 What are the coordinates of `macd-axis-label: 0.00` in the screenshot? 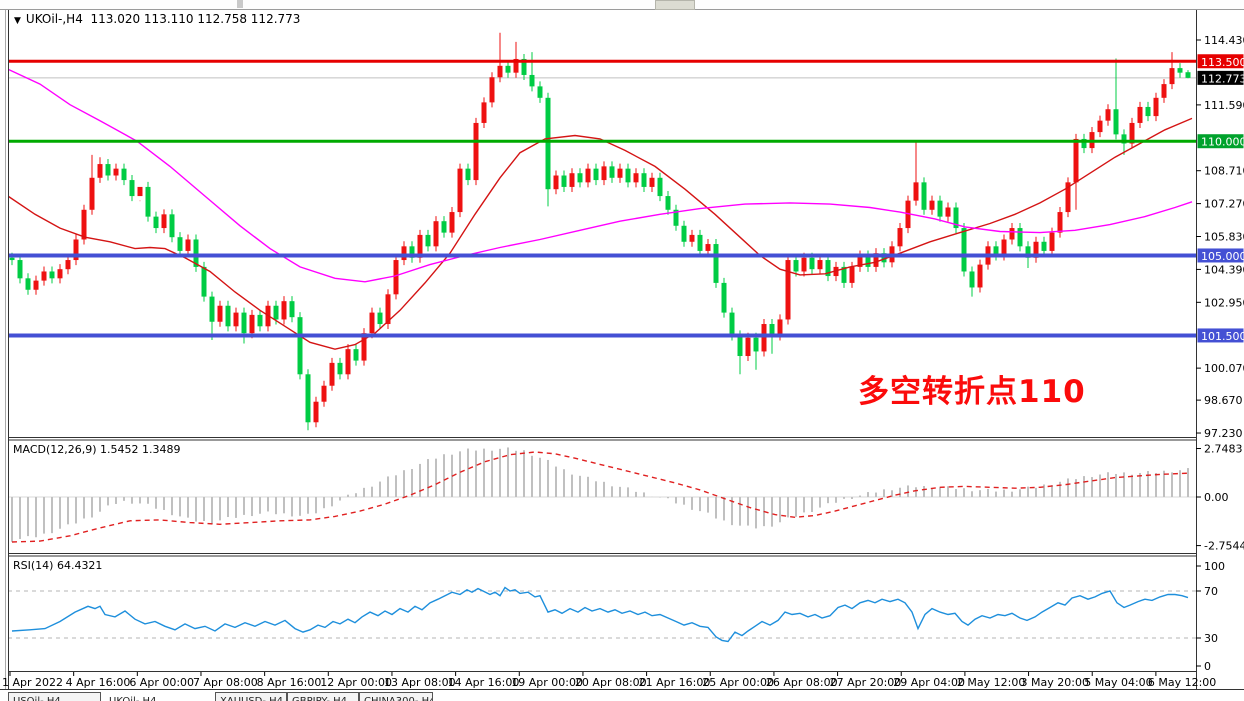 It's located at (1216, 497).